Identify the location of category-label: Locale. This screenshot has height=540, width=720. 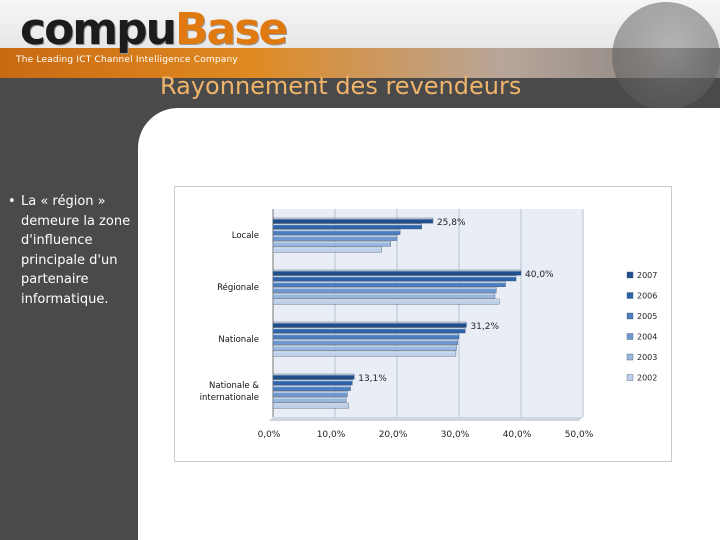
(245, 236).